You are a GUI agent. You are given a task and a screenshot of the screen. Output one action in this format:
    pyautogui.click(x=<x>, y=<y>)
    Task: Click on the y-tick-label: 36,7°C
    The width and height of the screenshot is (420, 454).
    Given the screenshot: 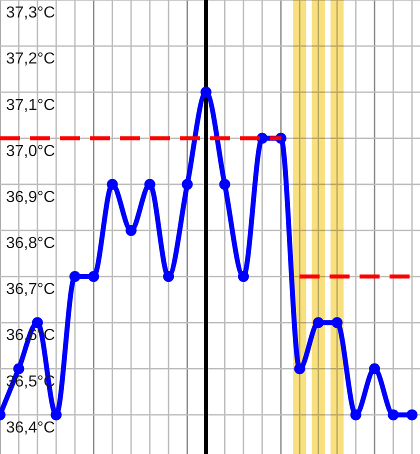 What is the action you would take?
    pyautogui.click(x=31, y=289)
    